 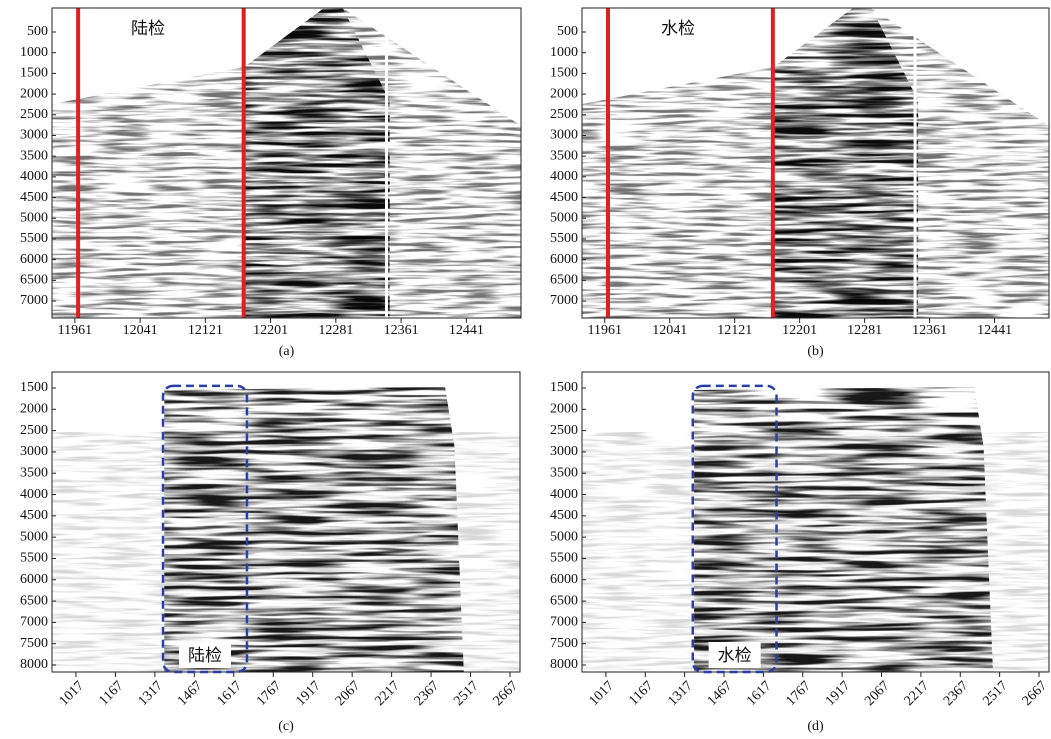 I want to click on caption: (c), so click(x=286, y=726).